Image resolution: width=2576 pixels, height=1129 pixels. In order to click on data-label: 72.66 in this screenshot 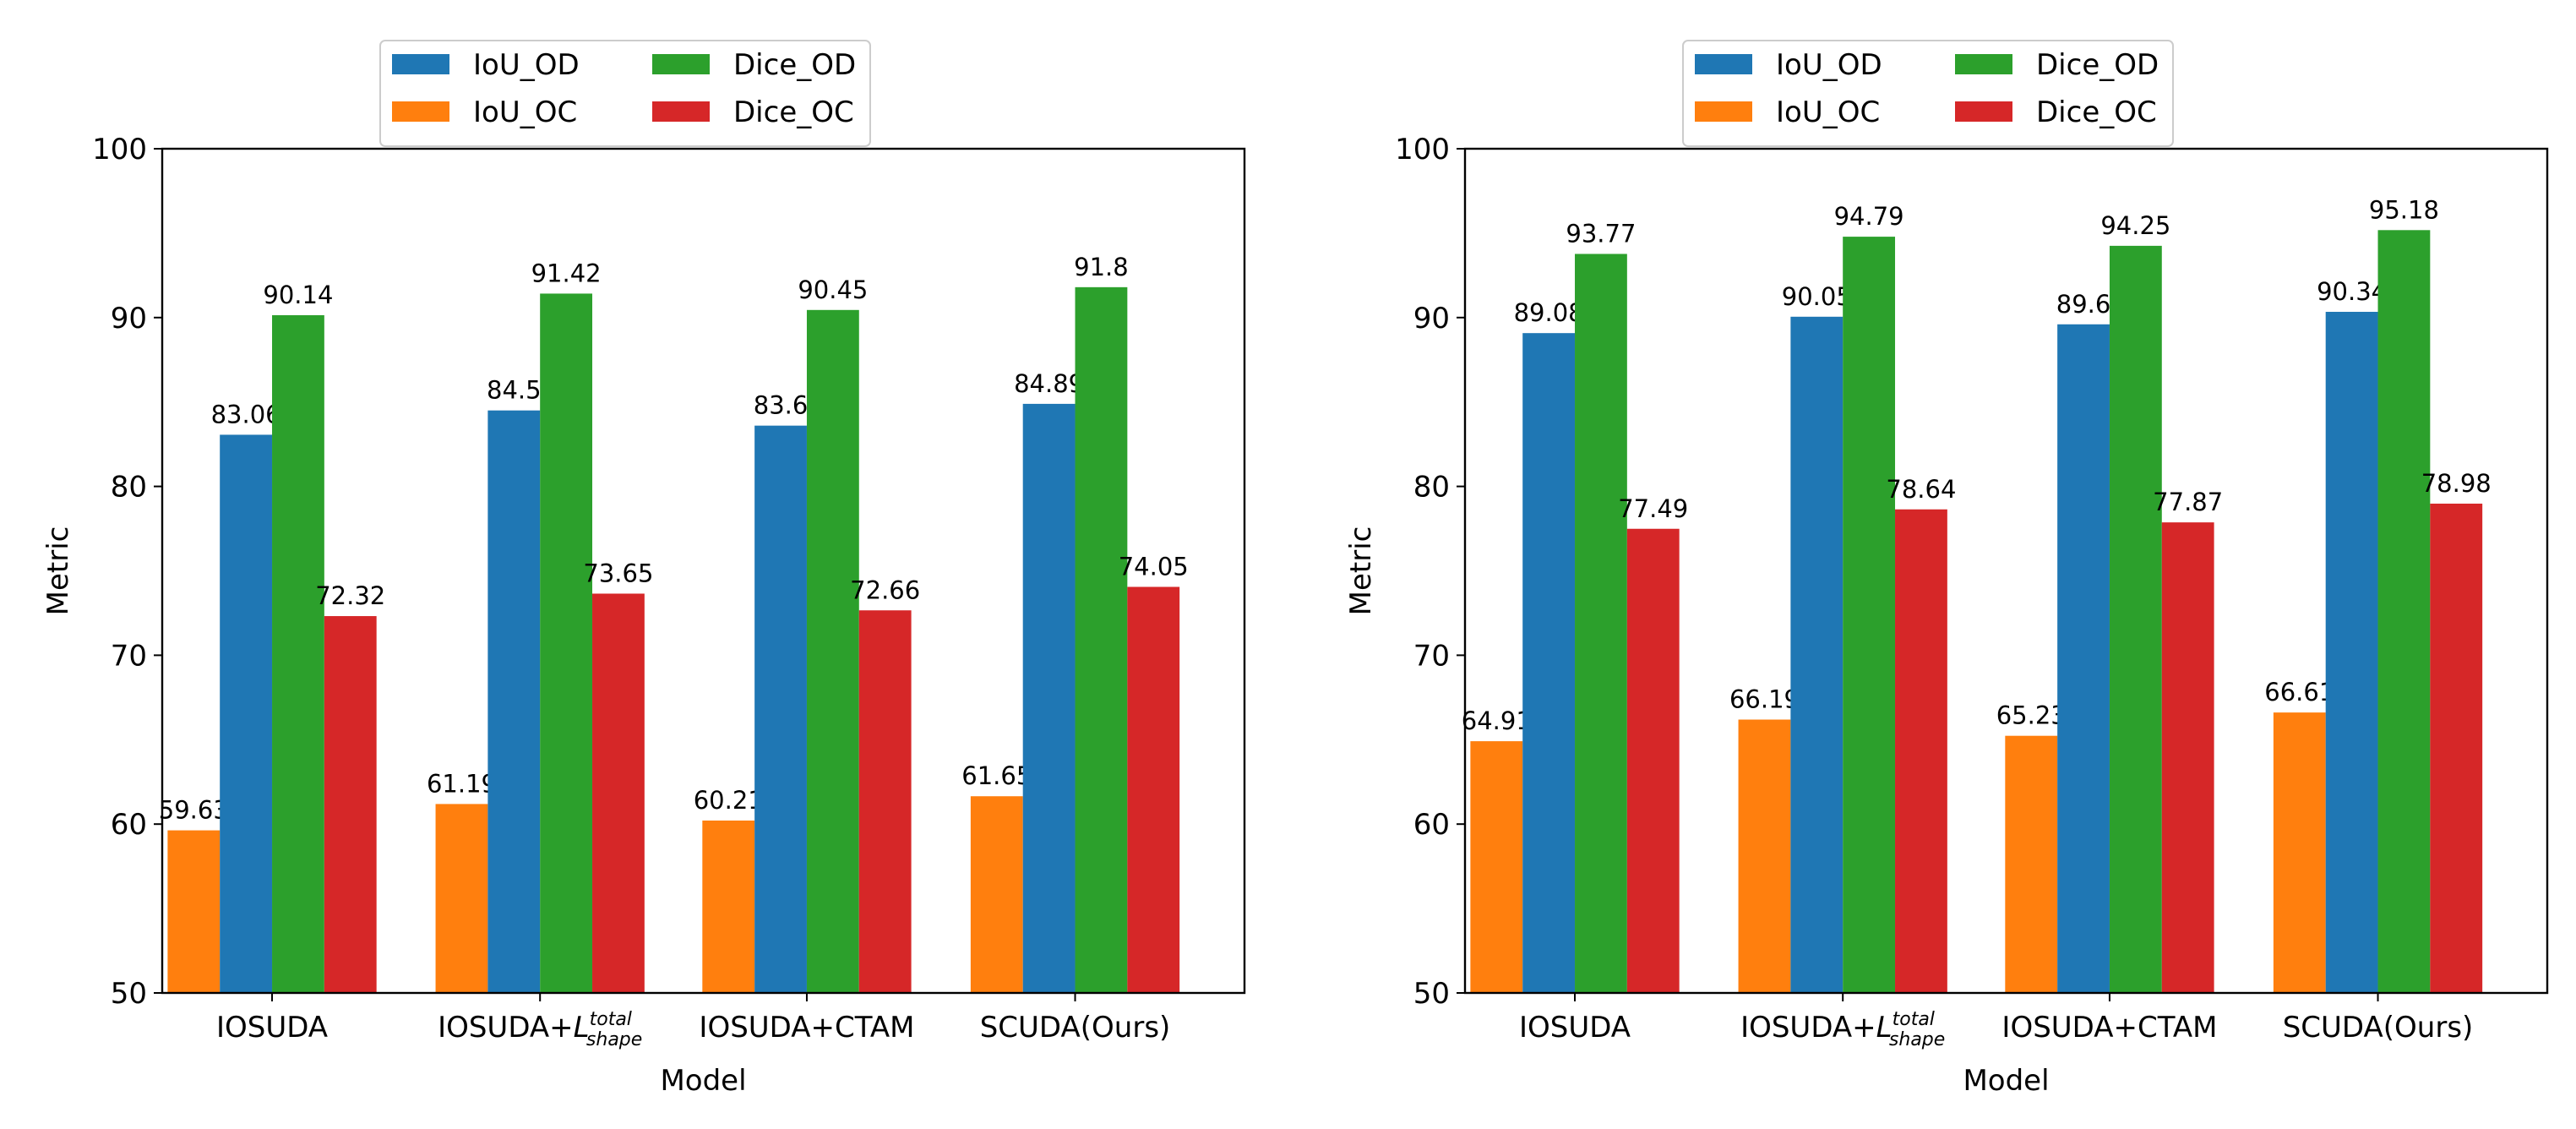, I will do `click(885, 589)`.